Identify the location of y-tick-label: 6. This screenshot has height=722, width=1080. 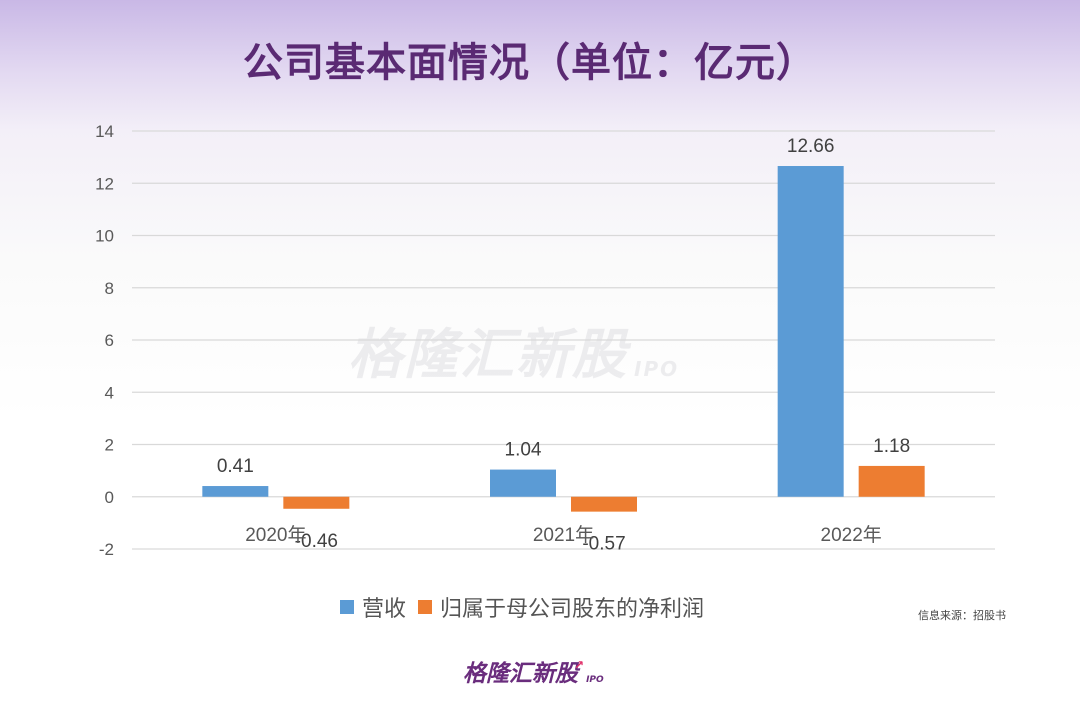
(109, 340).